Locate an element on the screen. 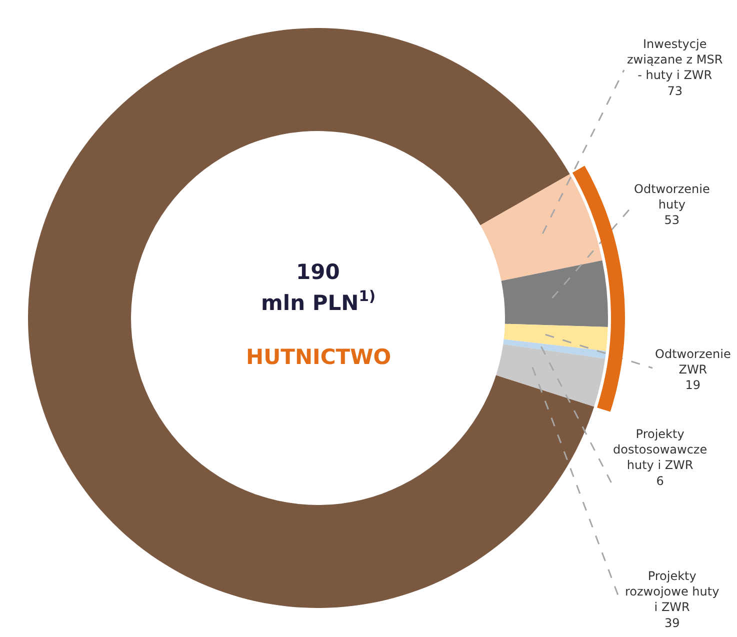 Image resolution: width=737 pixels, height=637 pixels. slice-label: Projekty dostosowawcze huty i ZWR is located at coordinates (660, 449).